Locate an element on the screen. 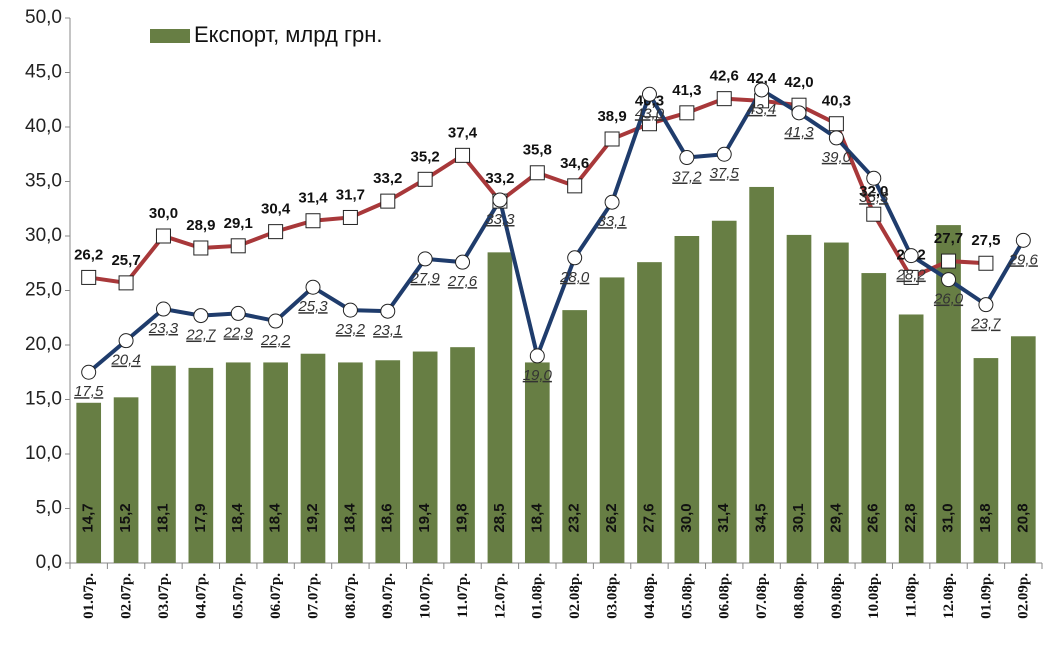 The width and height of the screenshot is (1047, 655). y-tick-label: 25,0 is located at coordinates (43, 290).